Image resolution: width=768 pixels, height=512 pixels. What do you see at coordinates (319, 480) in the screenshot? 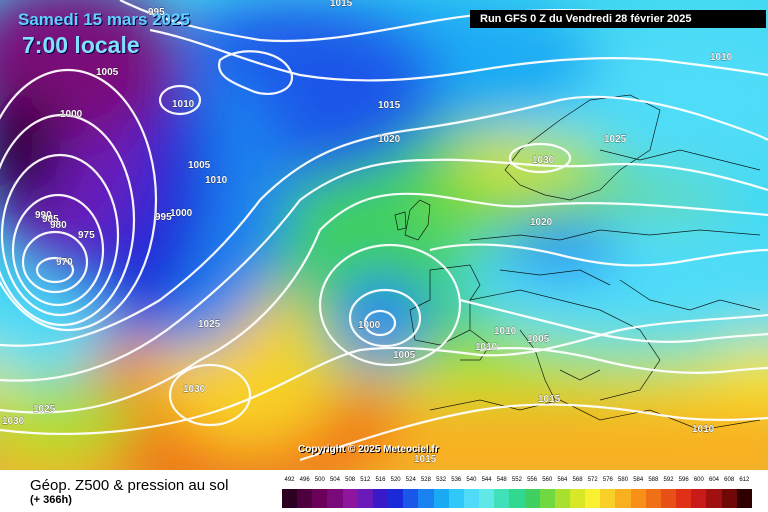
I see `legend-value: 500` at bounding box center [319, 480].